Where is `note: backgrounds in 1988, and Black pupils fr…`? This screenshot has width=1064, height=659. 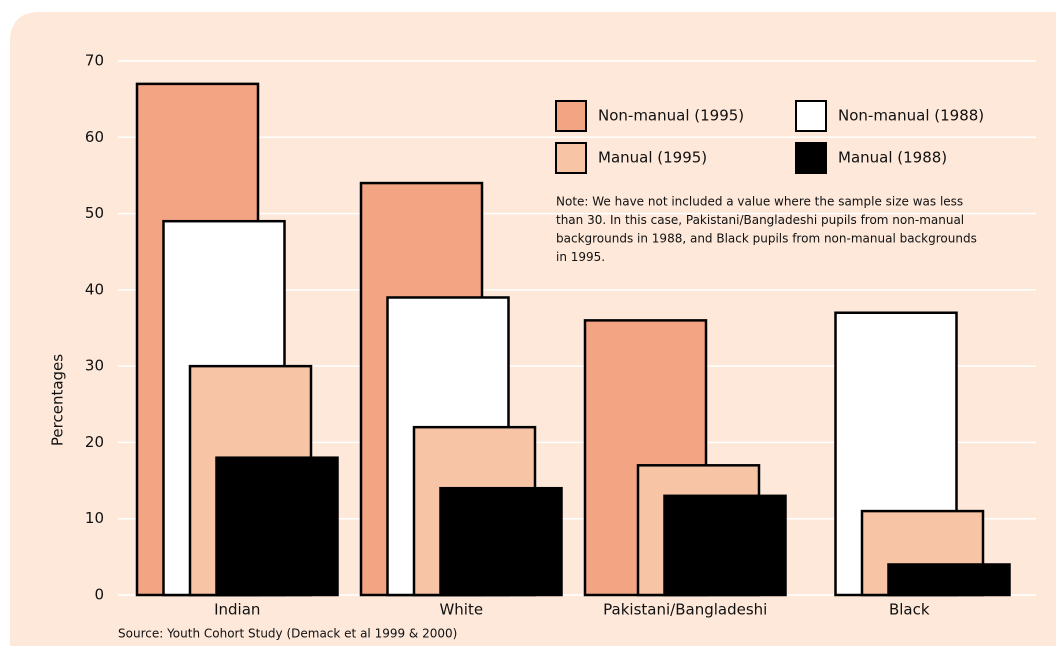 note: backgrounds in 1988, and Black pupils fr… is located at coordinates (766, 239).